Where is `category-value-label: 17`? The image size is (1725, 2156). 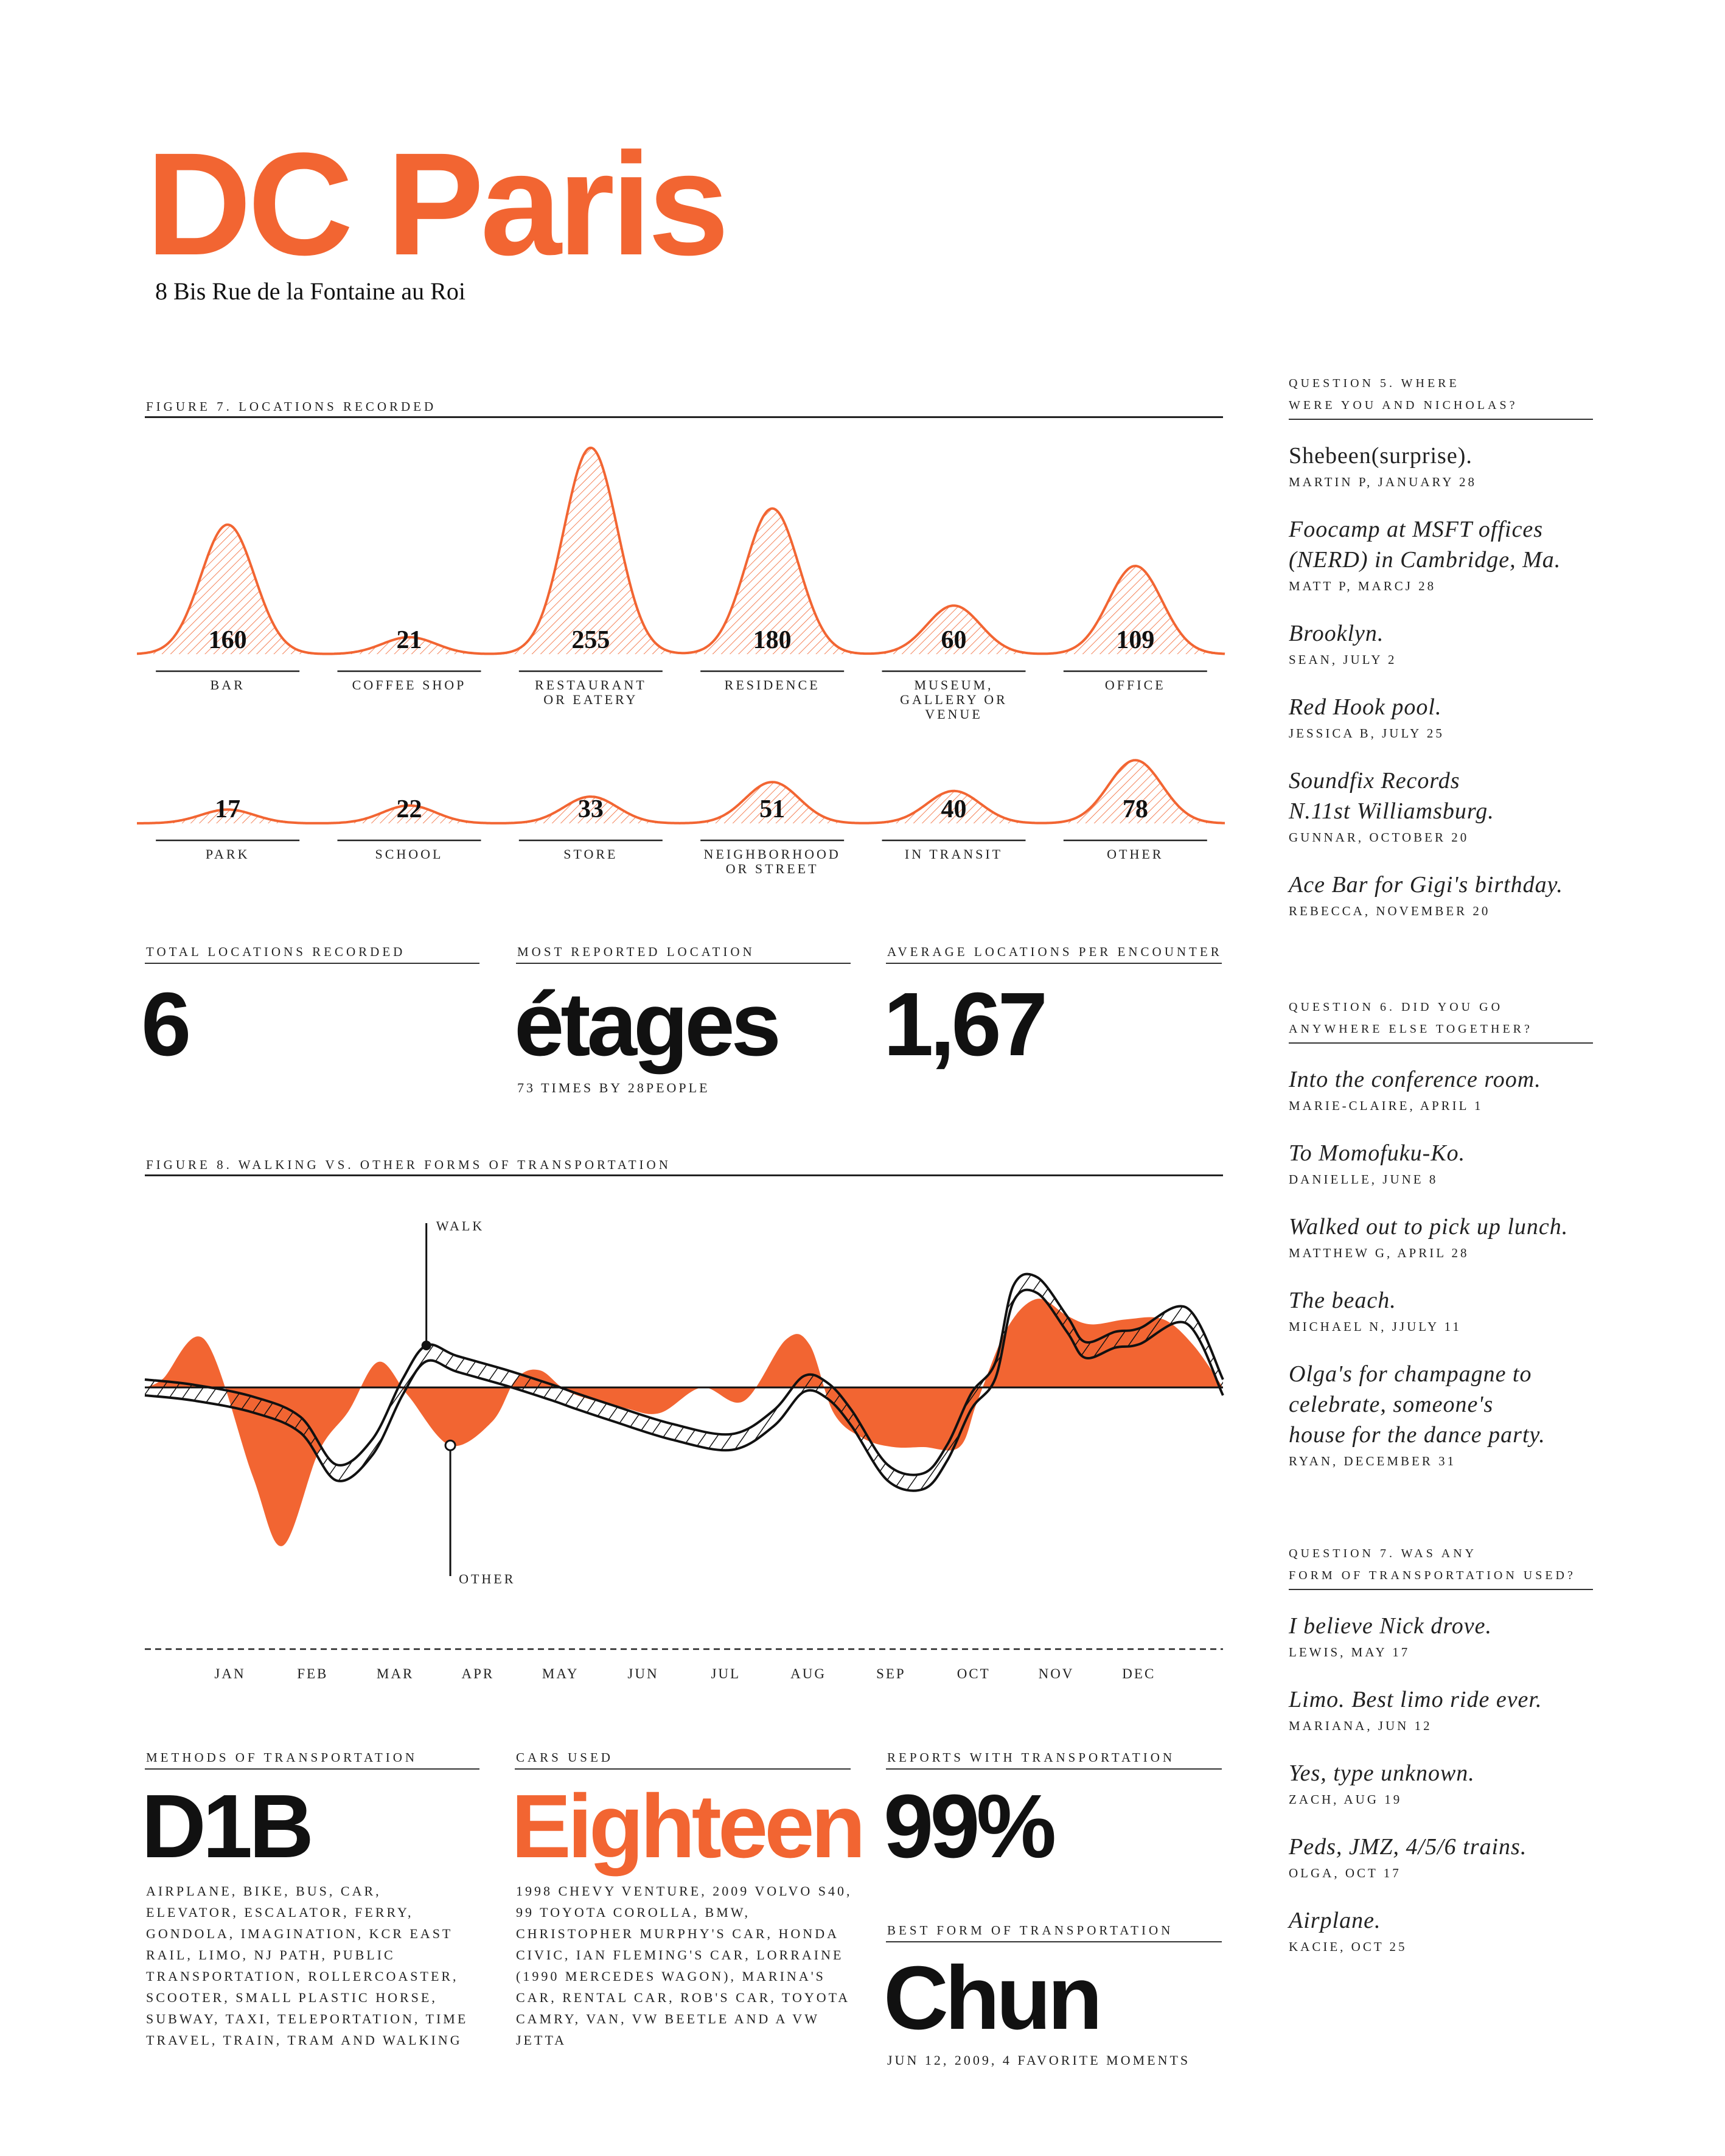 category-value-label: 17 is located at coordinates (228, 809).